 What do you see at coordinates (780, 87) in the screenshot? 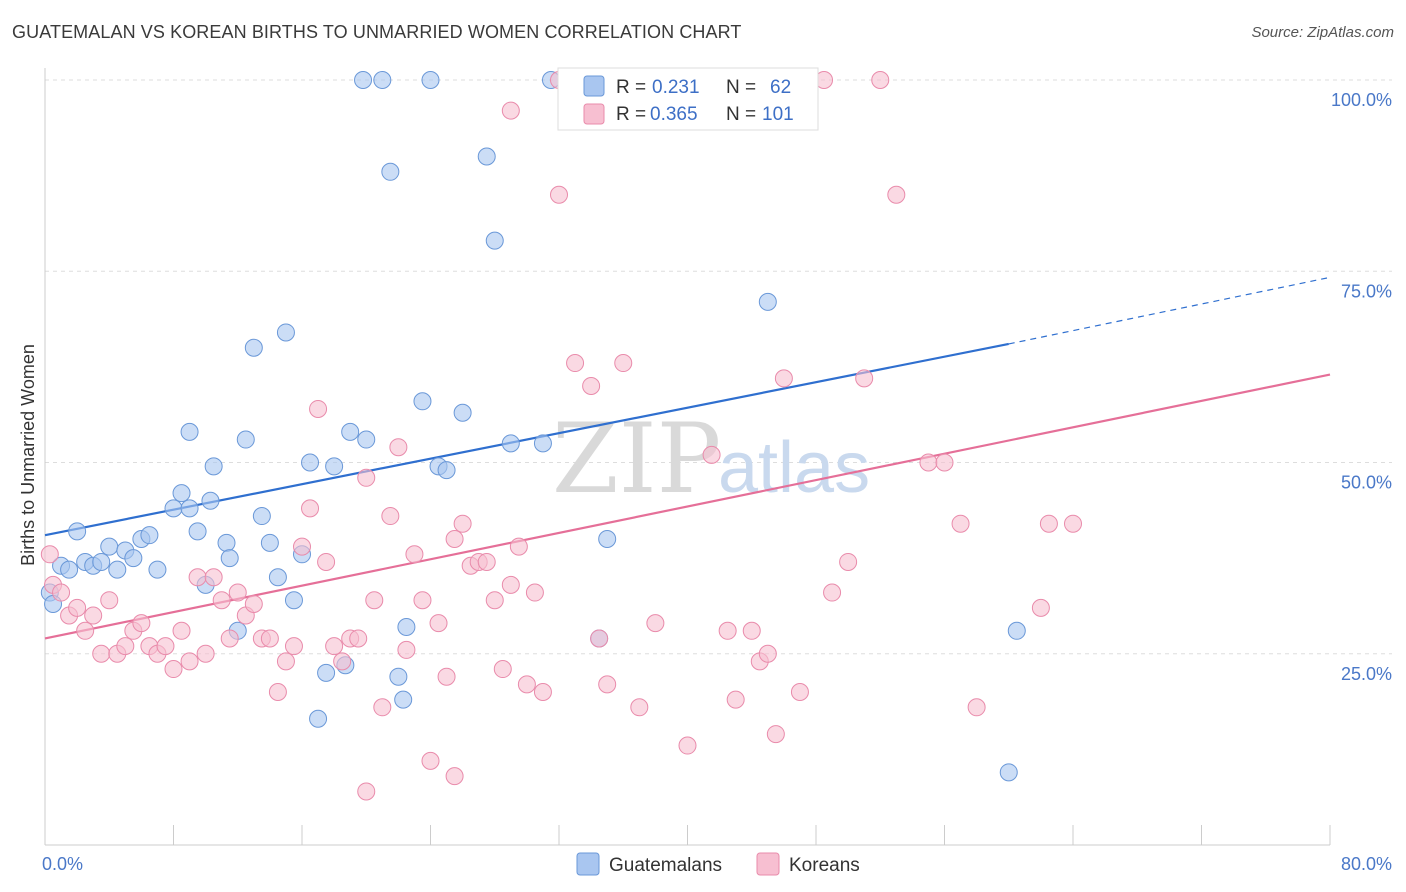
I see `legend-n-value-1: 62` at bounding box center [780, 87].